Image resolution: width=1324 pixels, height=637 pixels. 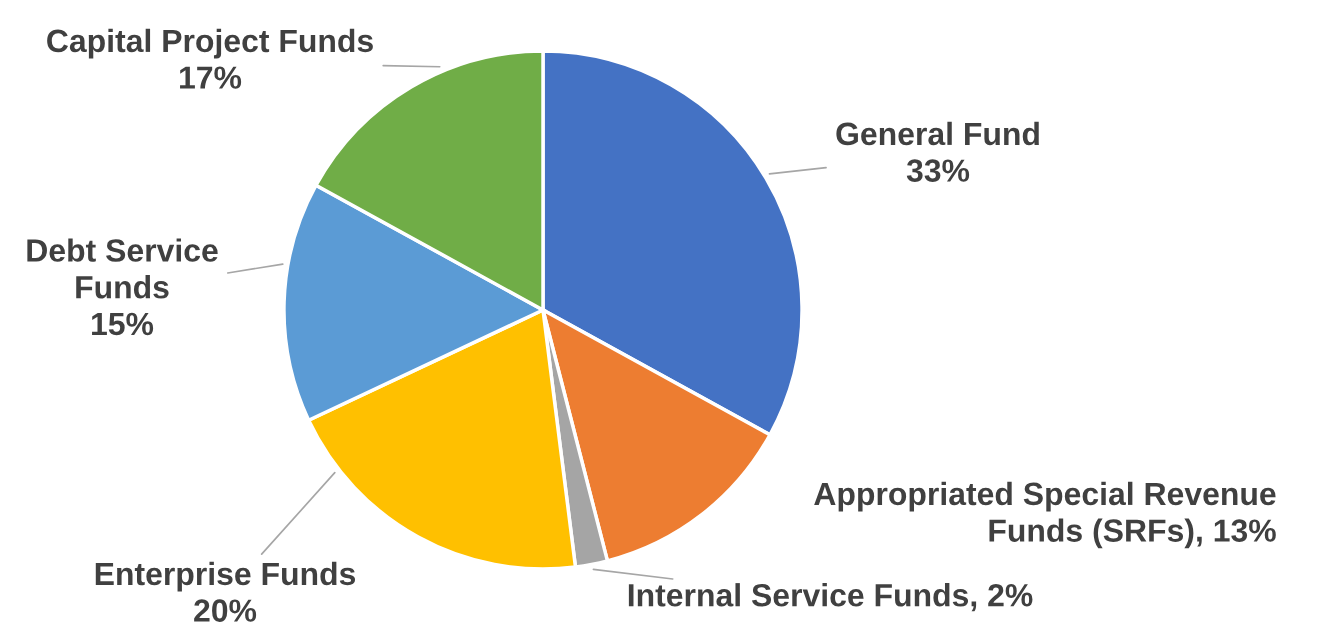 What do you see at coordinates (225, 610) in the screenshot?
I see `data-label: 20%` at bounding box center [225, 610].